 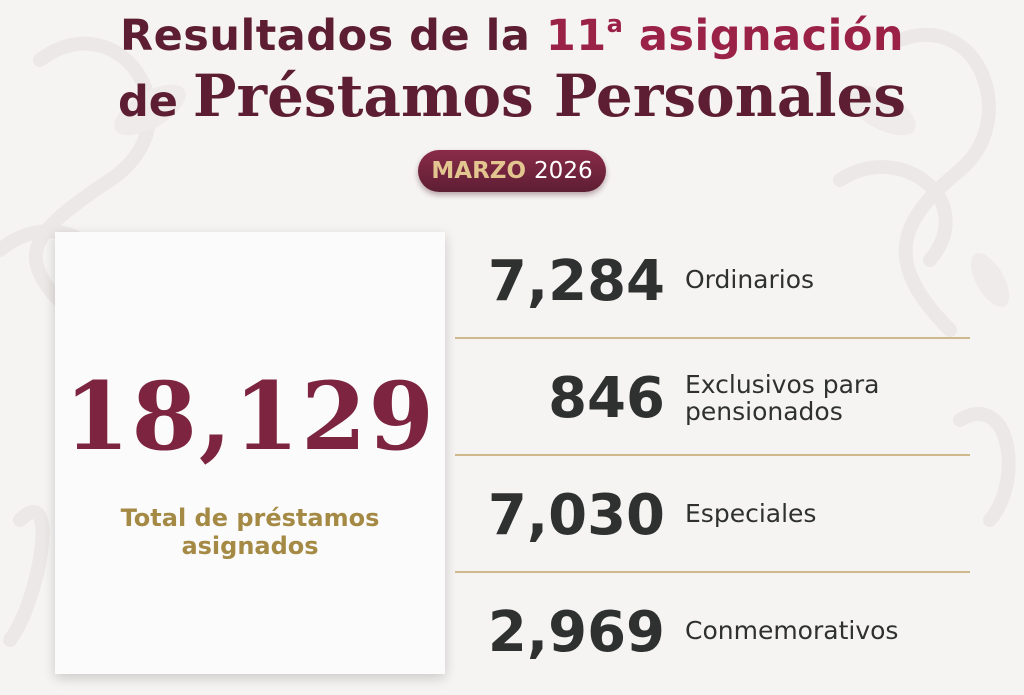 I want to click on stat-row-conmemorativos: 2,969 Conmemorativos, so click(x=712, y=630).